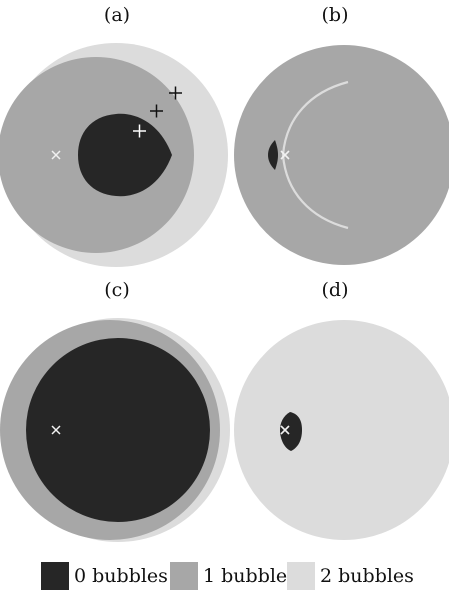 Image resolution: width=449 pixels, height=593 pixels. What do you see at coordinates (335, 290) in the screenshot?
I see `panel-d-label: (d)` at bounding box center [335, 290].